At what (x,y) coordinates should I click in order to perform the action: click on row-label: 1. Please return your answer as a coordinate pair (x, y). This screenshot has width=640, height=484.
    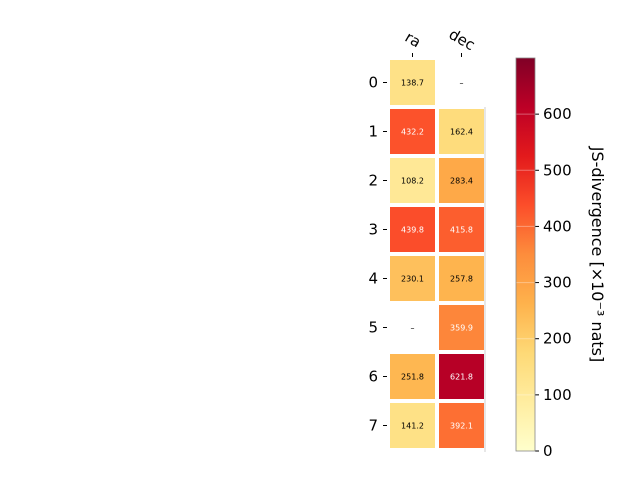
    Looking at the image, I should click on (373, 132).